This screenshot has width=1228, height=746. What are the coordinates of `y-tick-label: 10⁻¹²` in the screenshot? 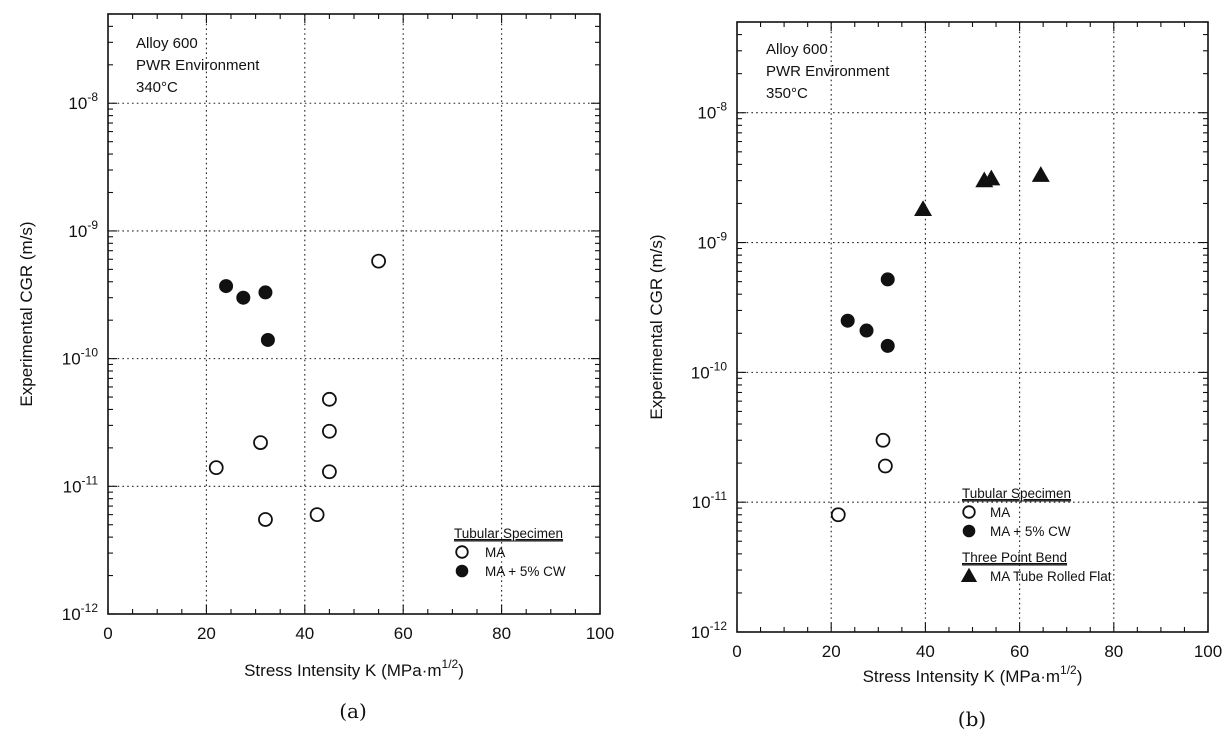 It's located at (709, 630).